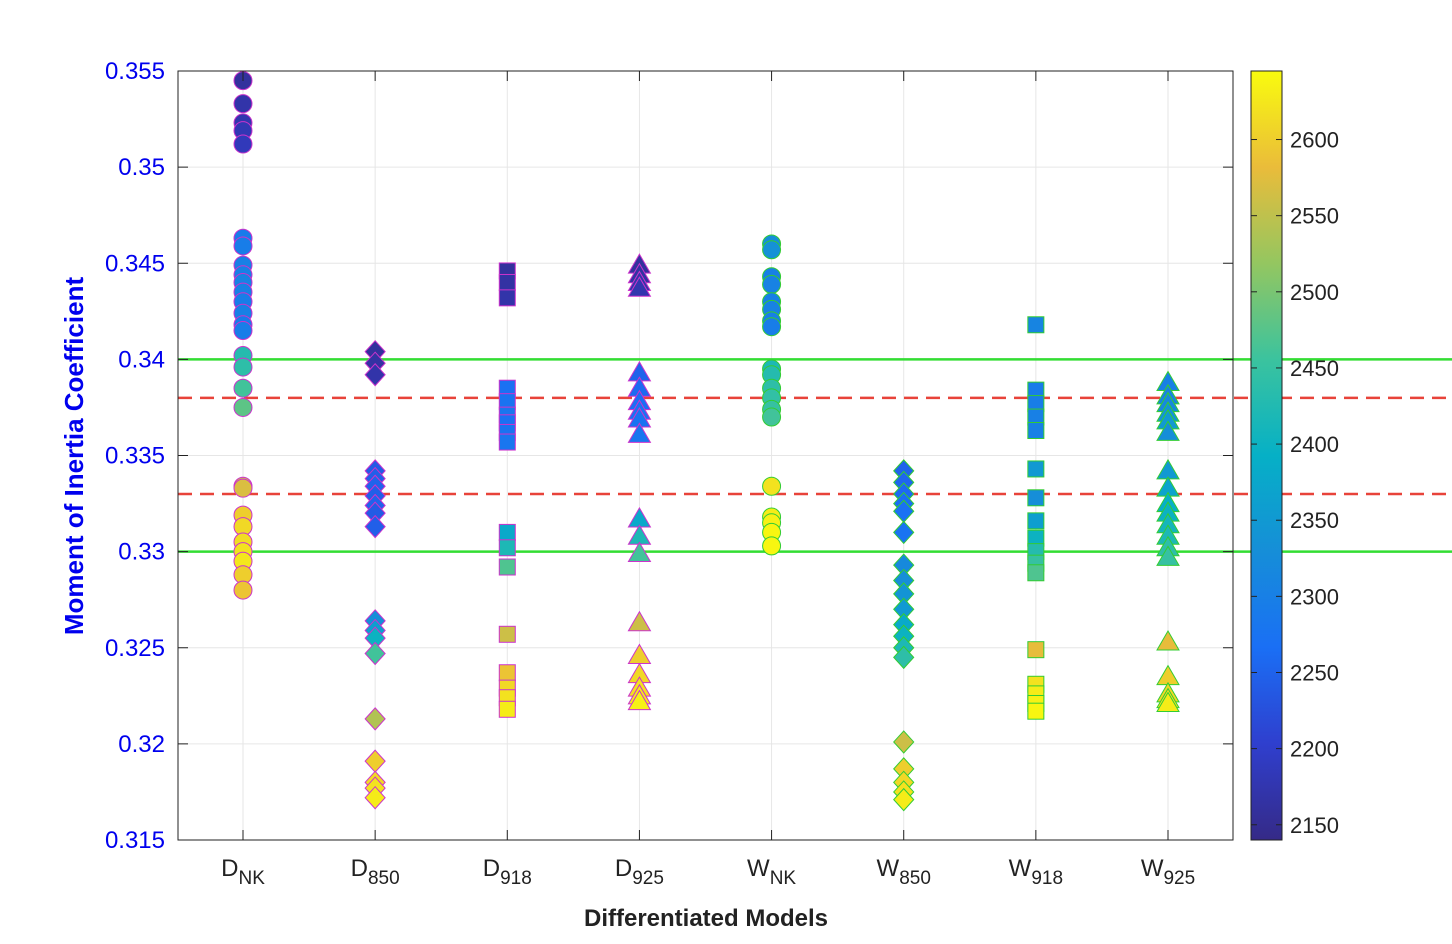 This screenshot has width=1452, height=944. What do you see at coordinates (1168, 872) in the screenshot?
I see `x-tick-label: W925` at bounding box center [1168, 872].